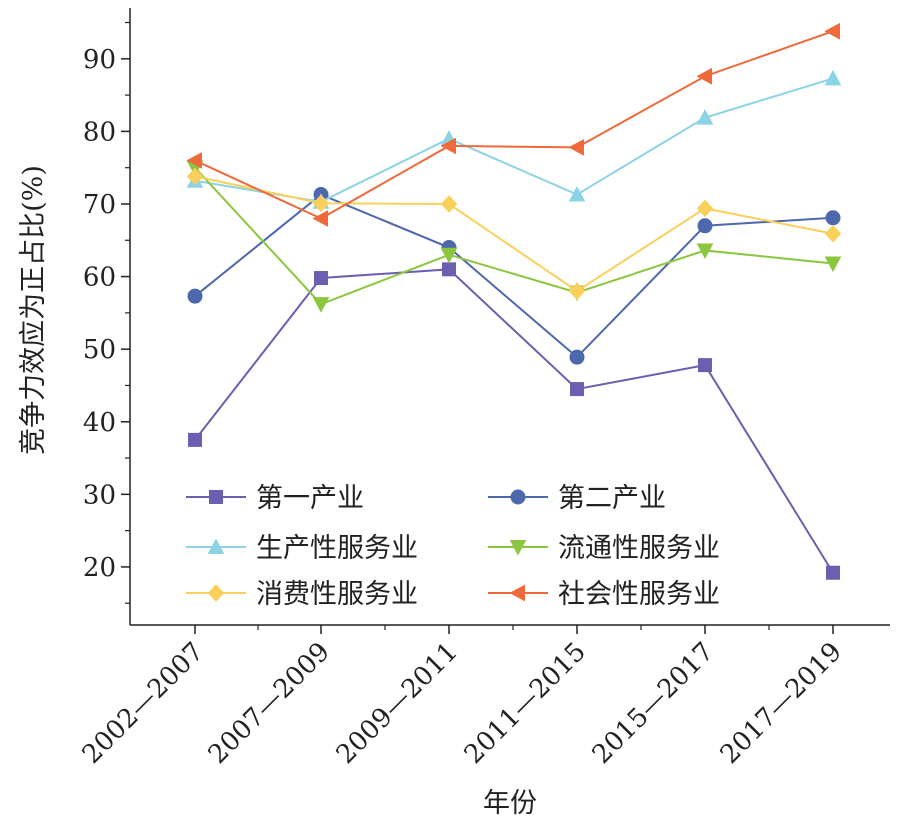 The height and width of the screenshot is (822, 900). What do you see at coordinates (143, 703) in the screenshot?
I see `x-tick-label: 2002—2007` at bounding box center [143, 703].